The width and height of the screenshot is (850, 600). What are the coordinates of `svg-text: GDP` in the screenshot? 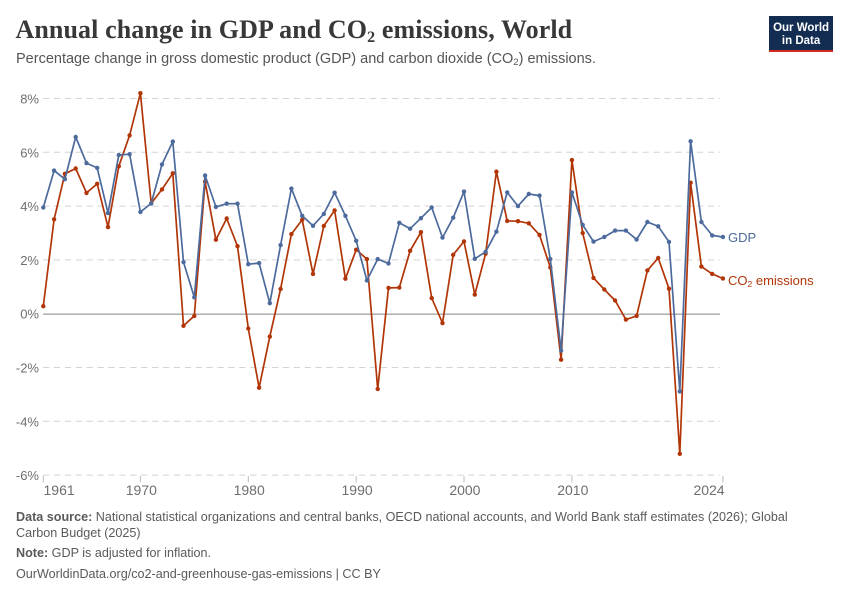 It's located at (742, 237).